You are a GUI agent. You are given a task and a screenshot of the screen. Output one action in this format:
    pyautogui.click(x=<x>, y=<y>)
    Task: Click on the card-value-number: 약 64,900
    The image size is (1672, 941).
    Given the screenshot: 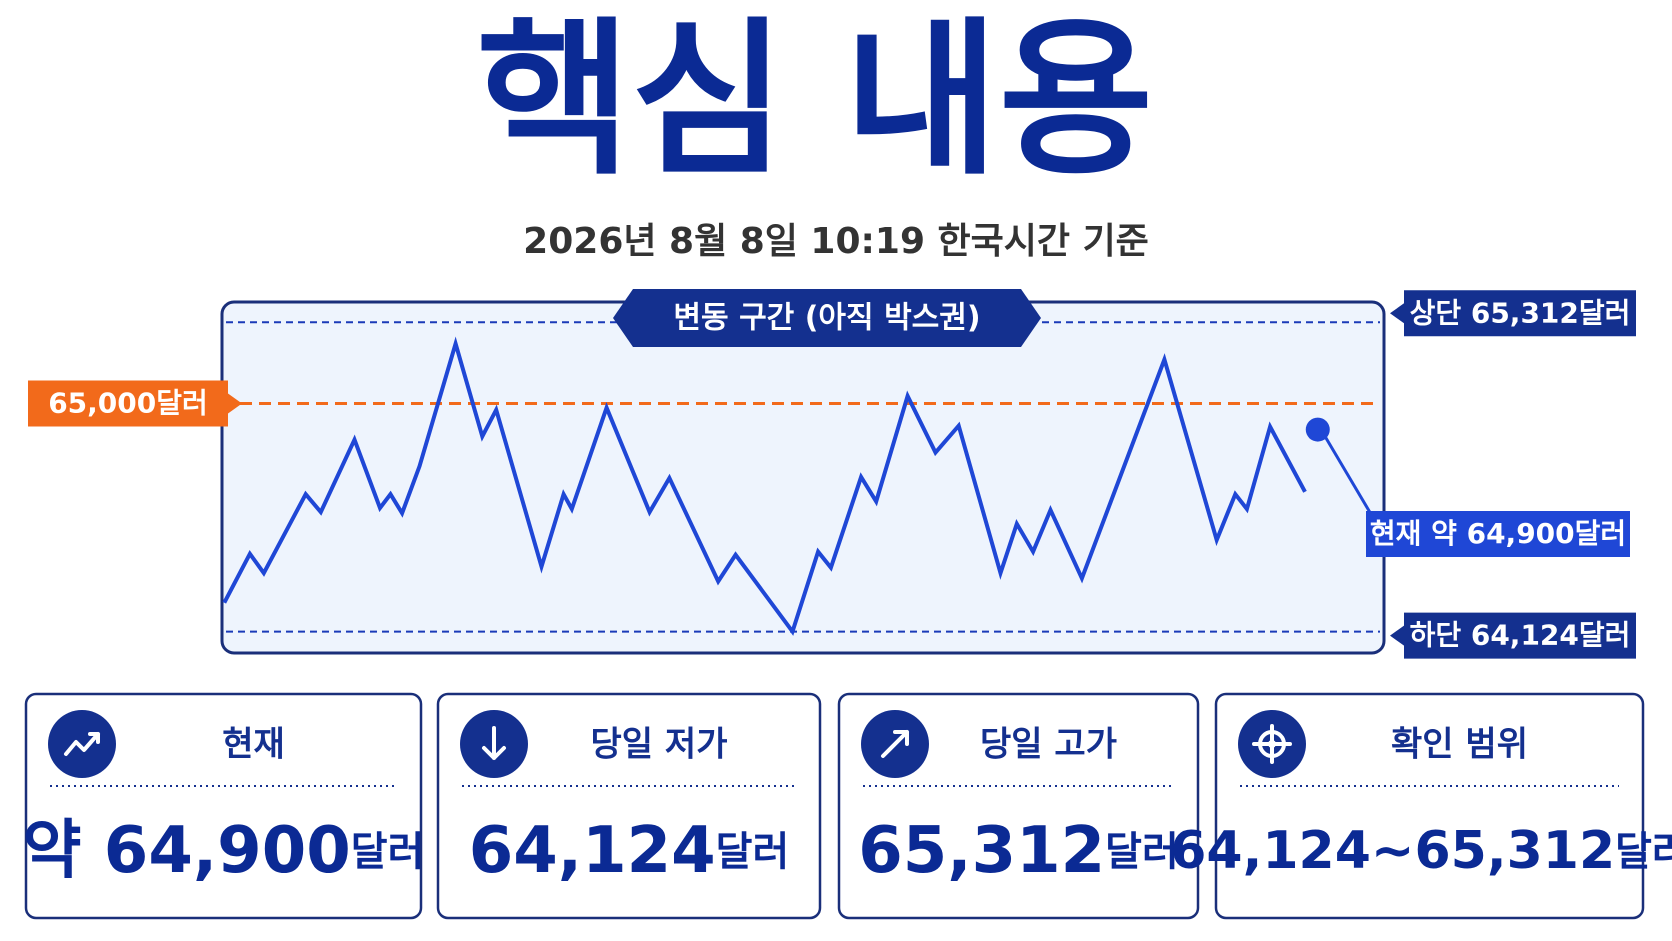 What is the action you would take?
    pyautogui.click(x=187, y=851)
    